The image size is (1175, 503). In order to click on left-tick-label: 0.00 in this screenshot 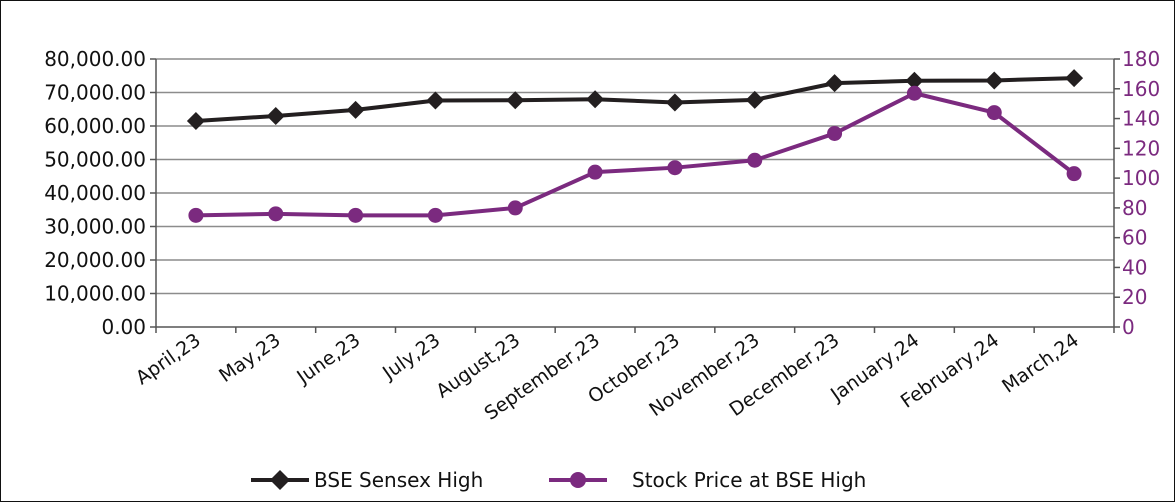, I will do `click(123, 327)`.